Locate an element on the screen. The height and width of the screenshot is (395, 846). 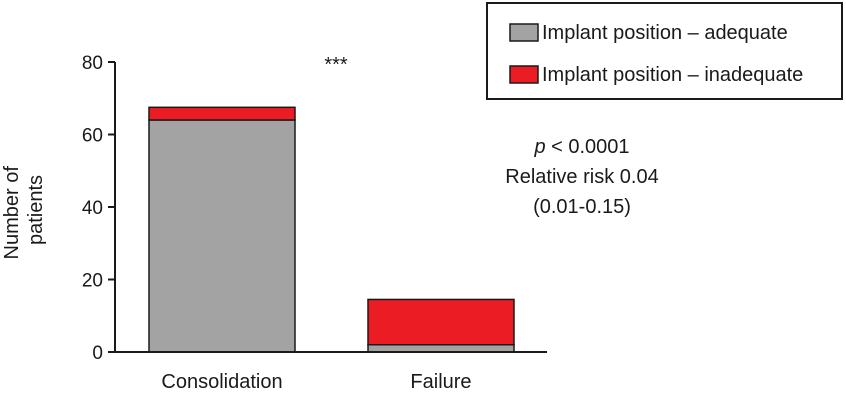
relative-risk-annotation: Relative risk 0.04 is located at coordinates (581, 177).